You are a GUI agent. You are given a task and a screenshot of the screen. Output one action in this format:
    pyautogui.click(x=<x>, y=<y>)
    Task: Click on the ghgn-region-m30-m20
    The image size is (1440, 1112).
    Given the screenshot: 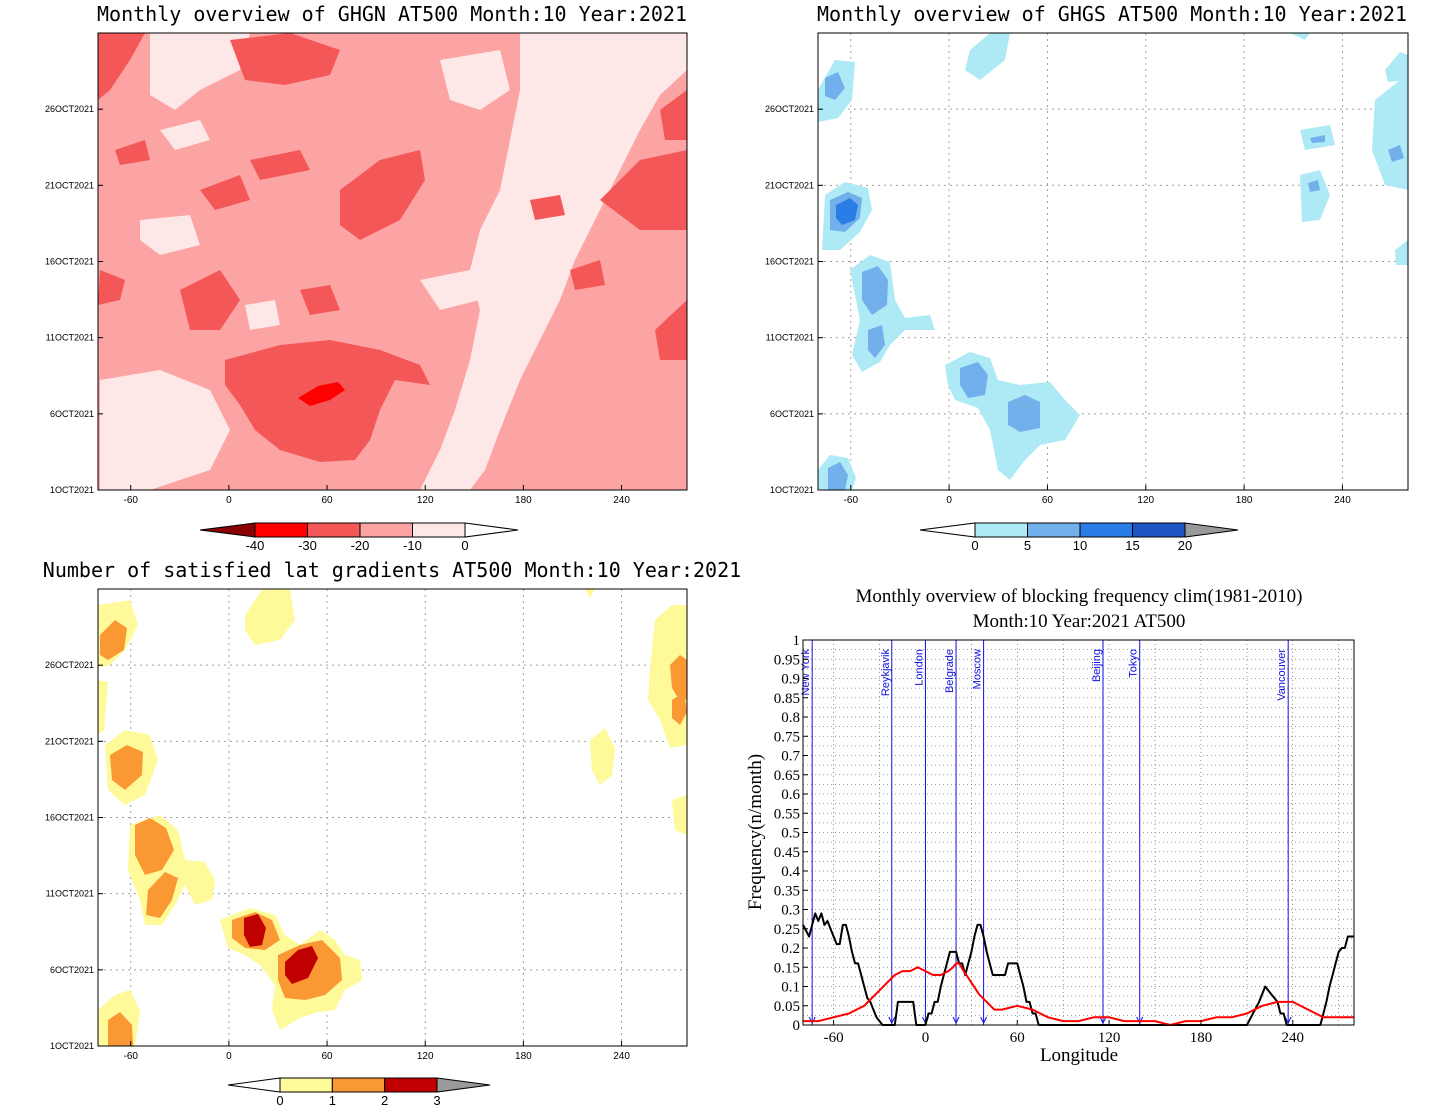 What is the action you would take?
    pyautogui.click(x=327, y=401)
    